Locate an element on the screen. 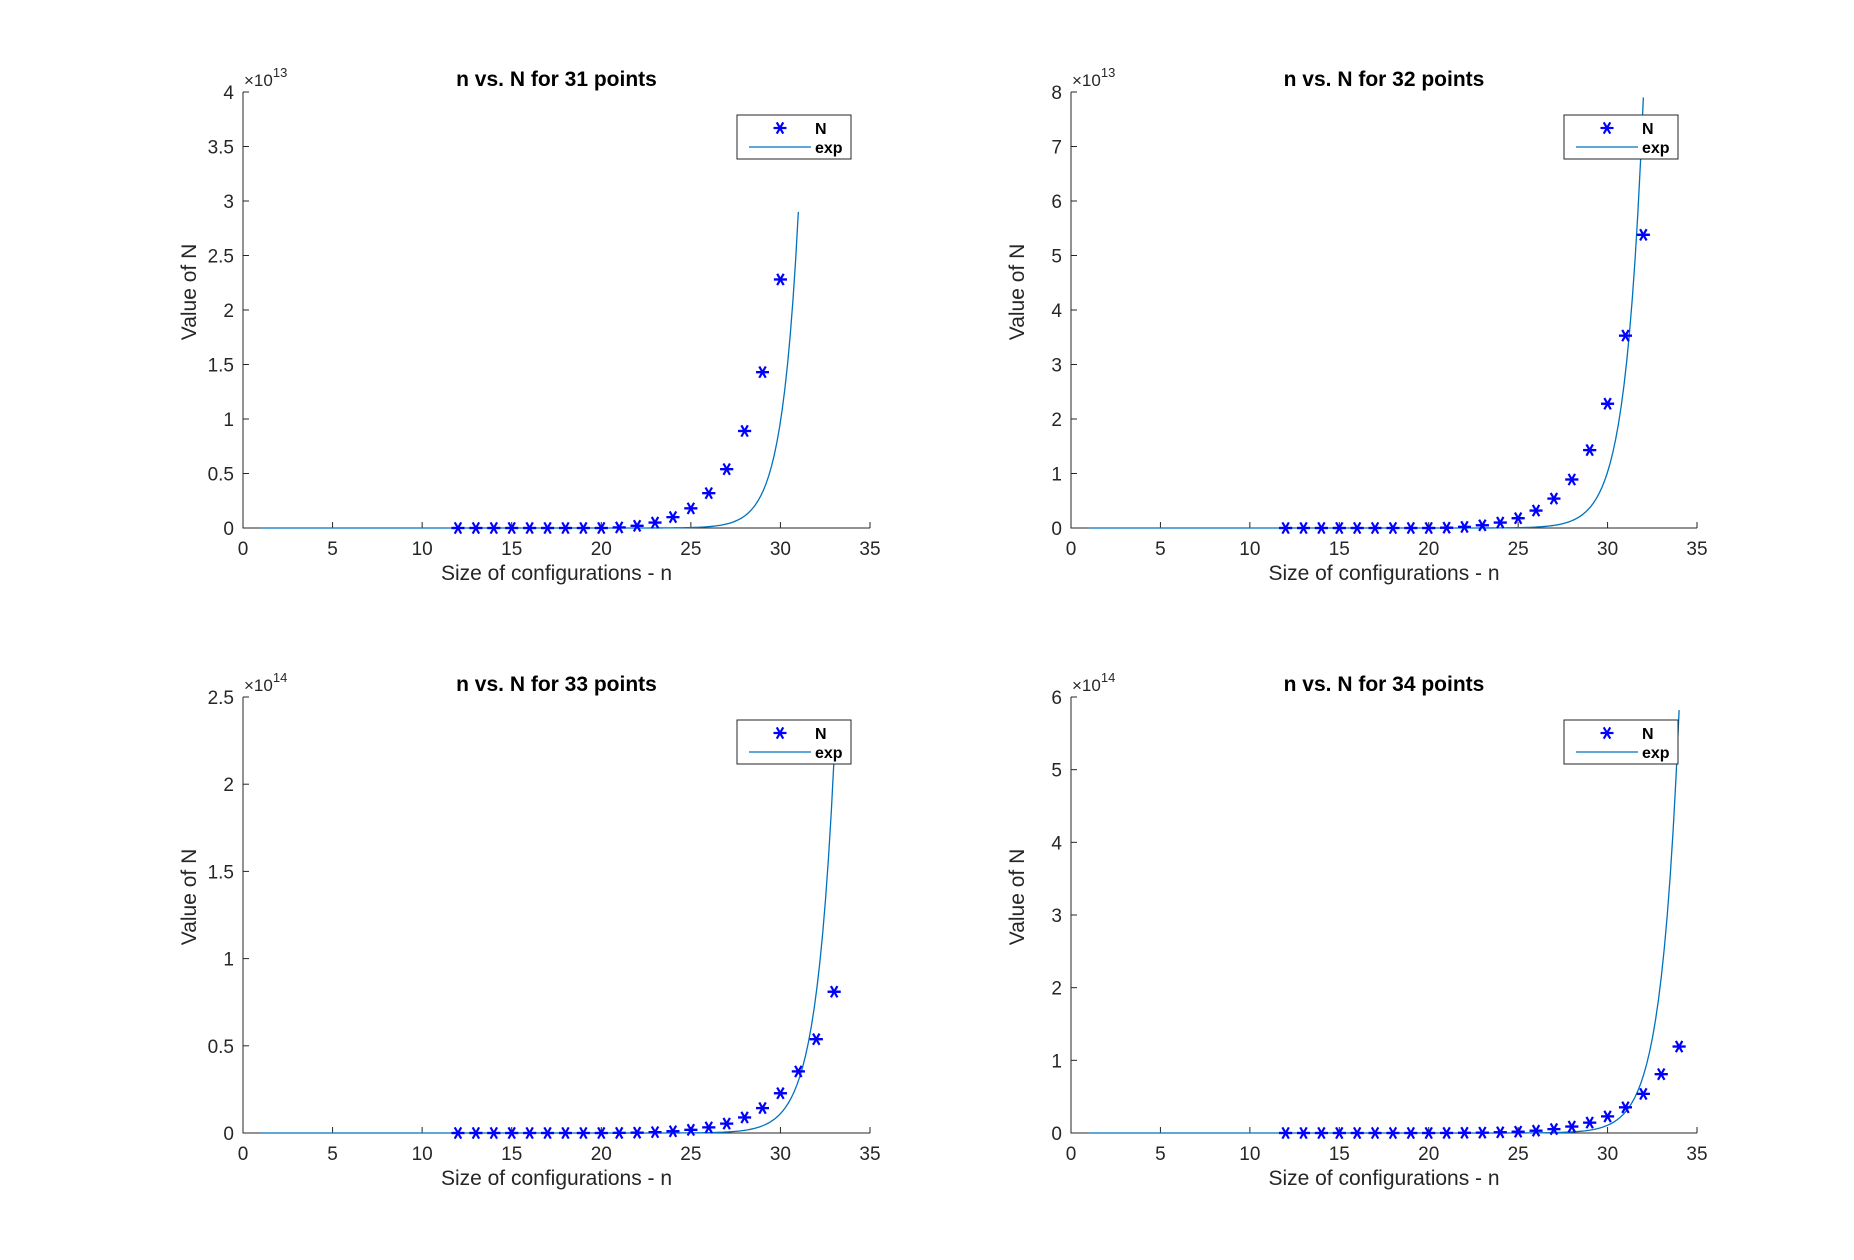 The width and height of the screenshot is (1854, 1260). y-tick-label: 1 is located at coordinates (1056, 475).